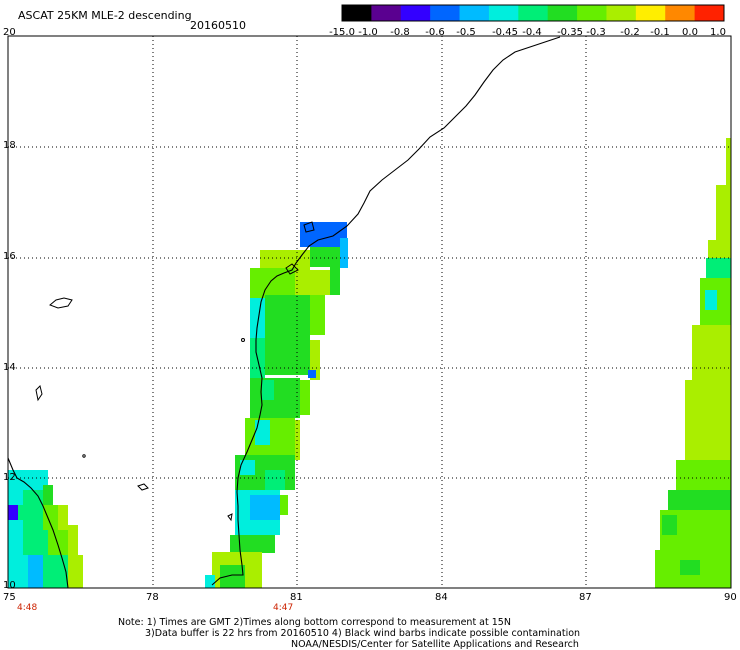  I want to click on x-tick-label: 87, so click(585, 597).